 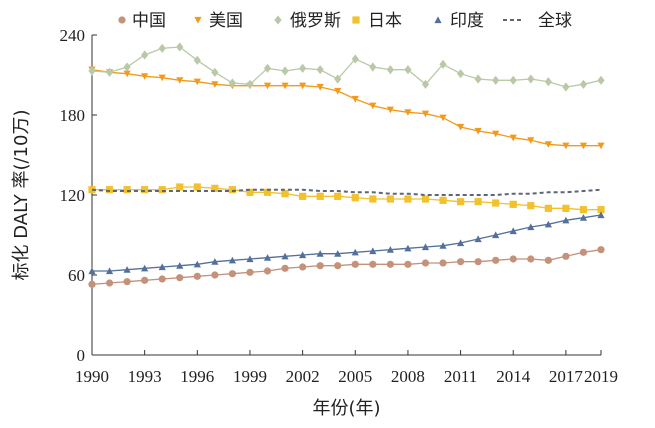 I want to click on y-tick-label: 120, so click(x=73, y=195).